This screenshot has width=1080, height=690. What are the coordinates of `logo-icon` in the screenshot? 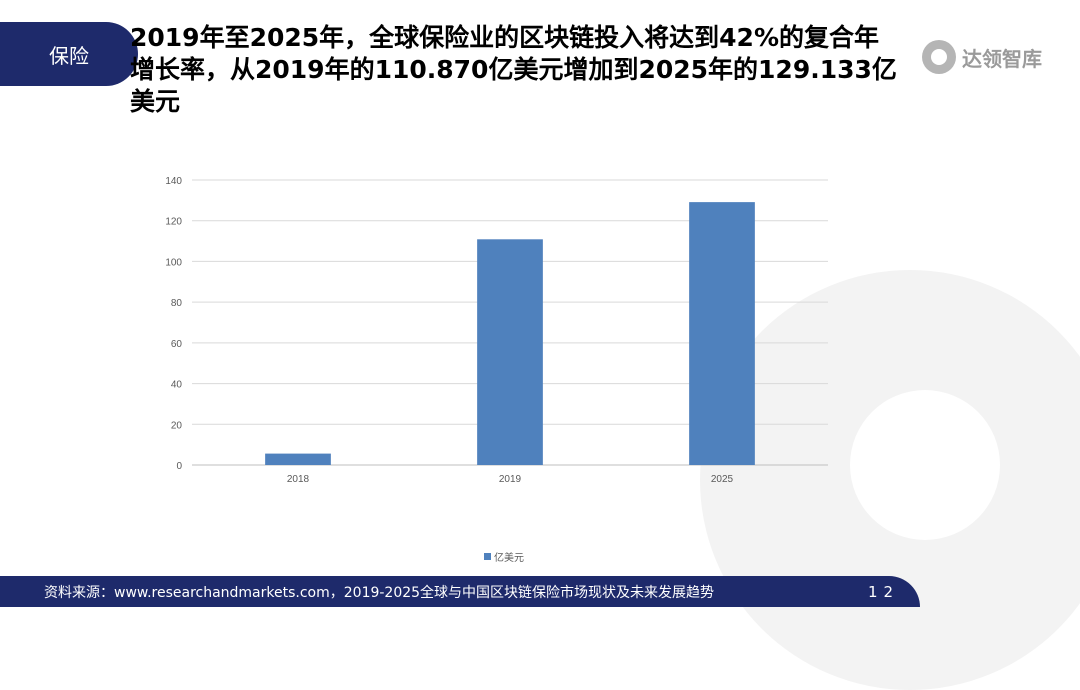 It's located at (939, 57).